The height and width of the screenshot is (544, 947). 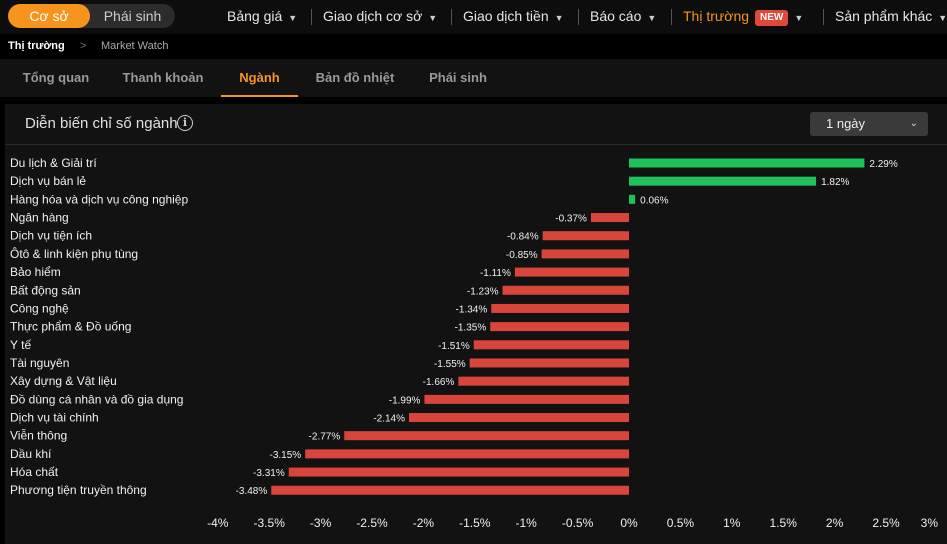 I want to click on menu-giao-dich-co-so: Giao dịch cơ sở ▼, so click(x=380, y=17).